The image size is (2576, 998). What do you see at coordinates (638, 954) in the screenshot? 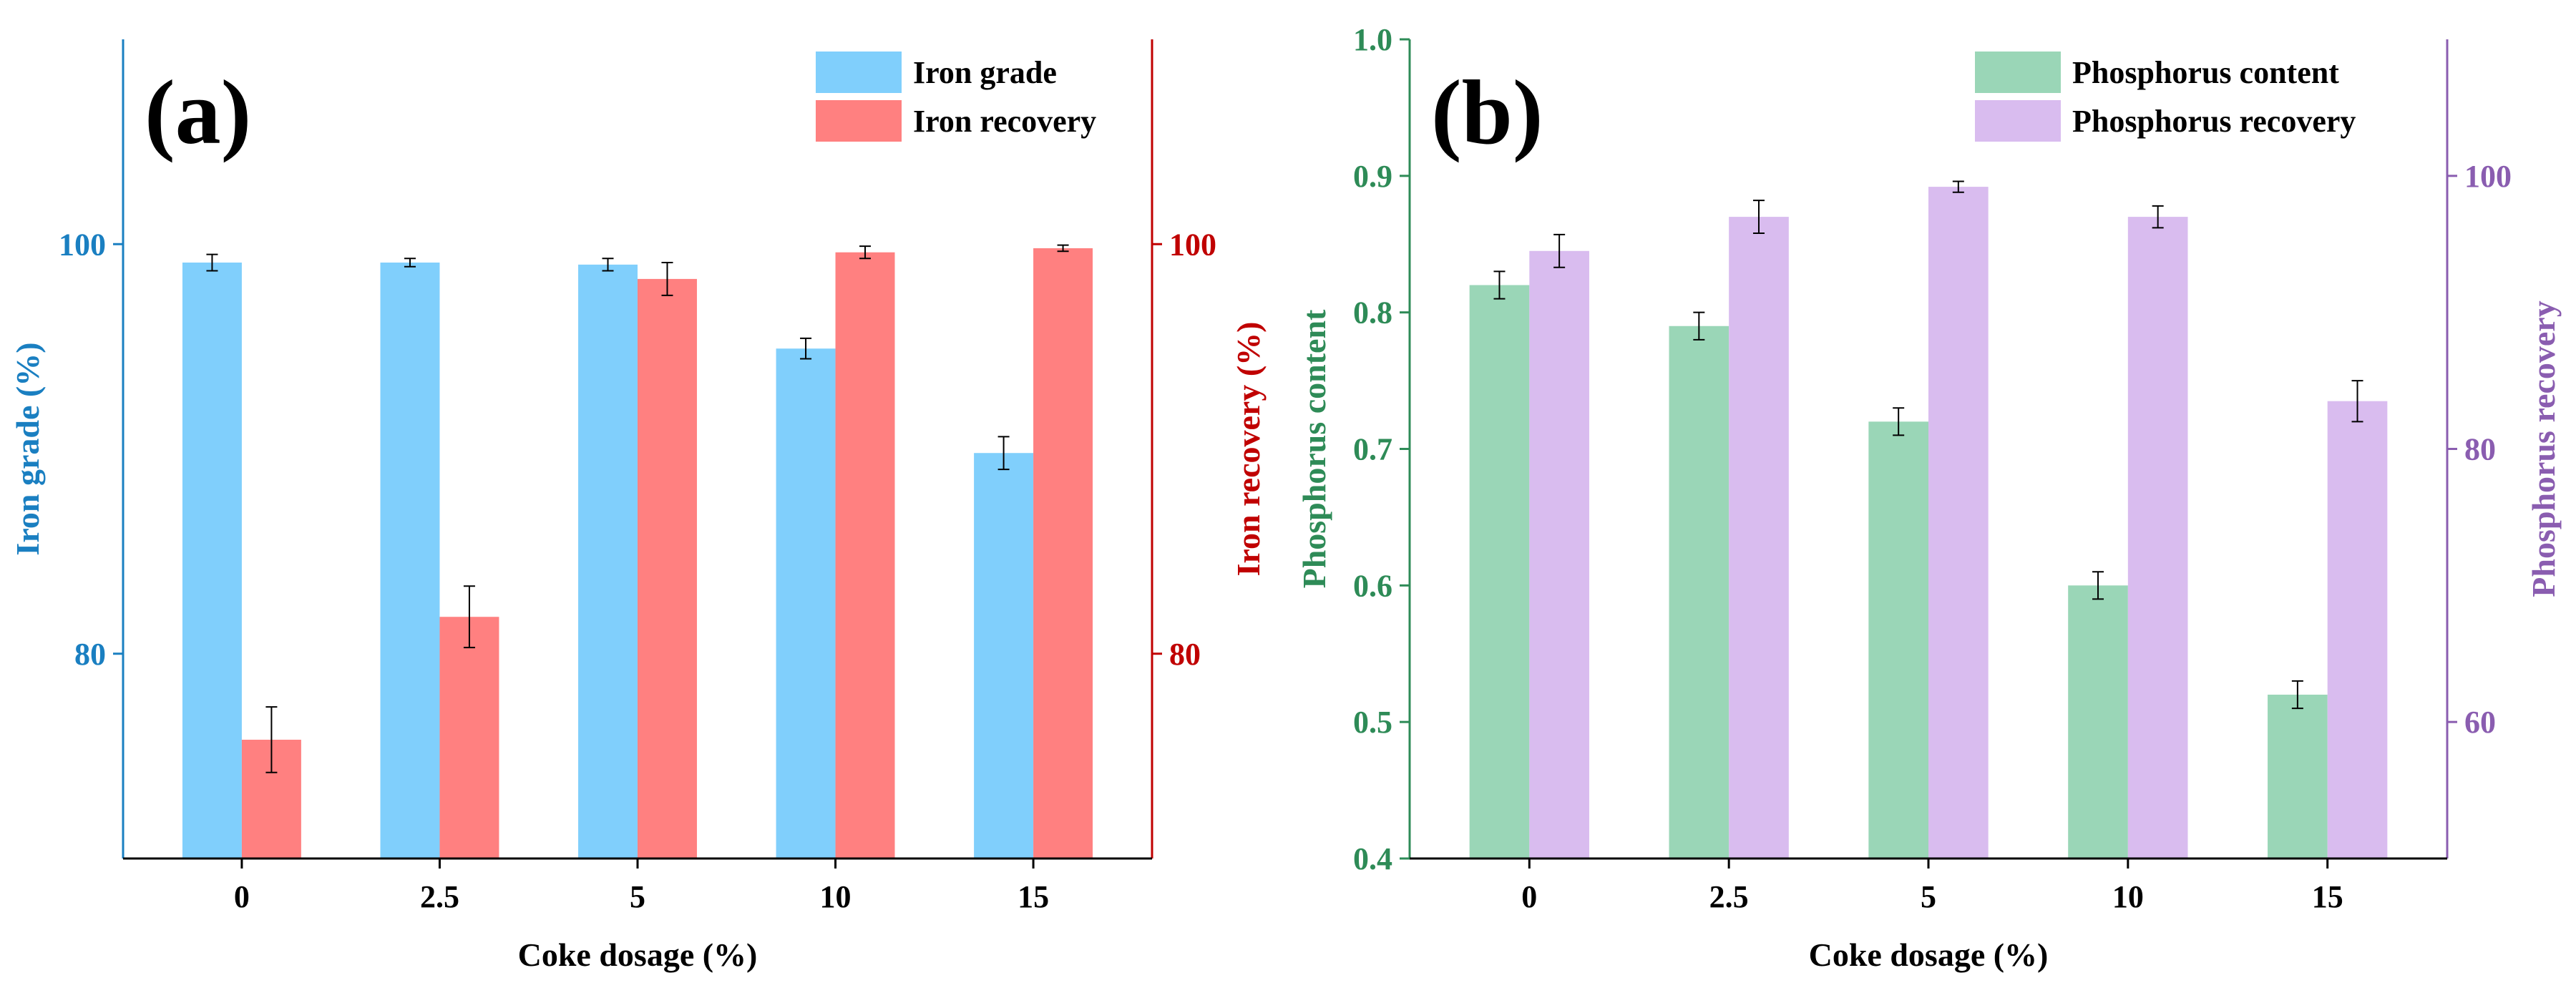
I see `panel-a-x-axis-label: Coke dosage (%)` at bounding box center [638, 954].